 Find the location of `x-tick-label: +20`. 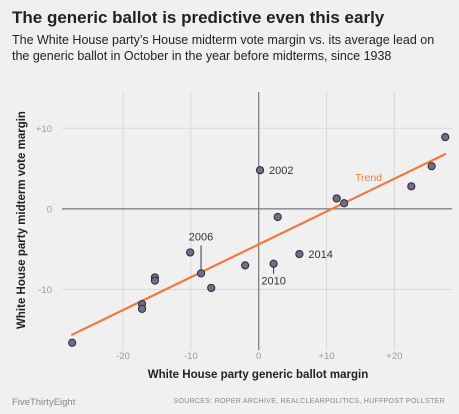

x-tick-label: +20 is located at coordinates (394, 356).